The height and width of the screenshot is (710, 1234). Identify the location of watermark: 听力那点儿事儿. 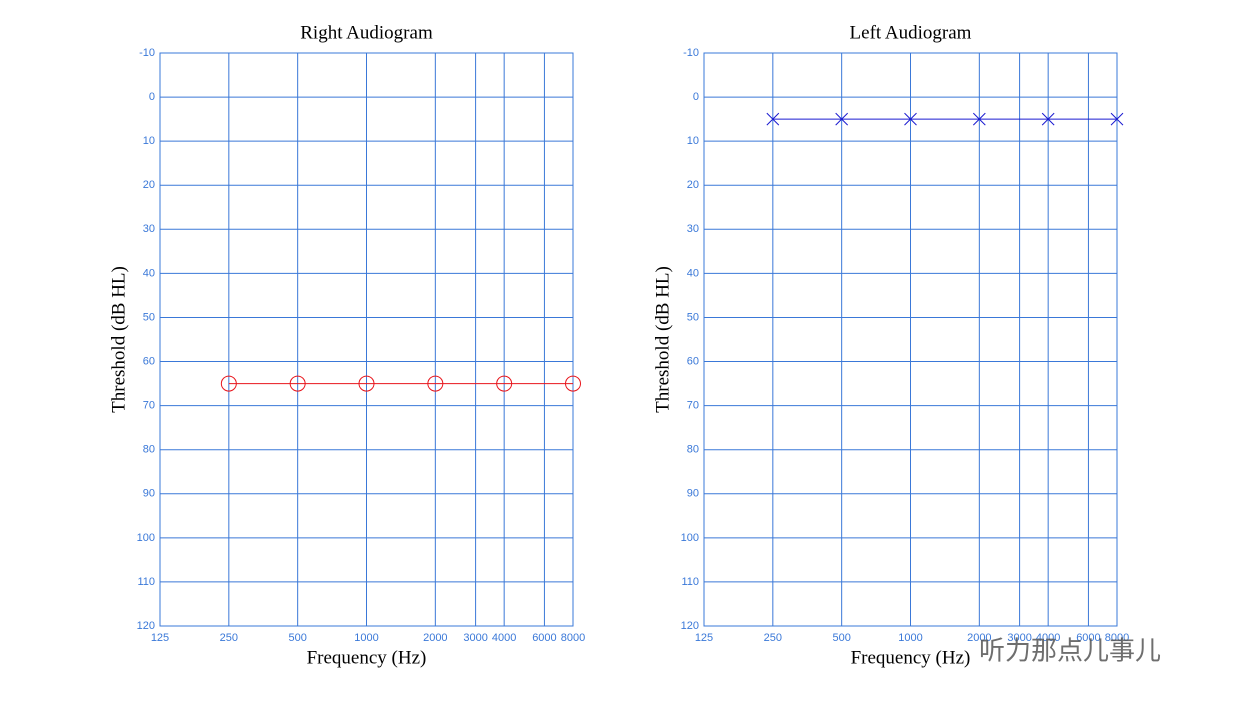
(1070, 652).